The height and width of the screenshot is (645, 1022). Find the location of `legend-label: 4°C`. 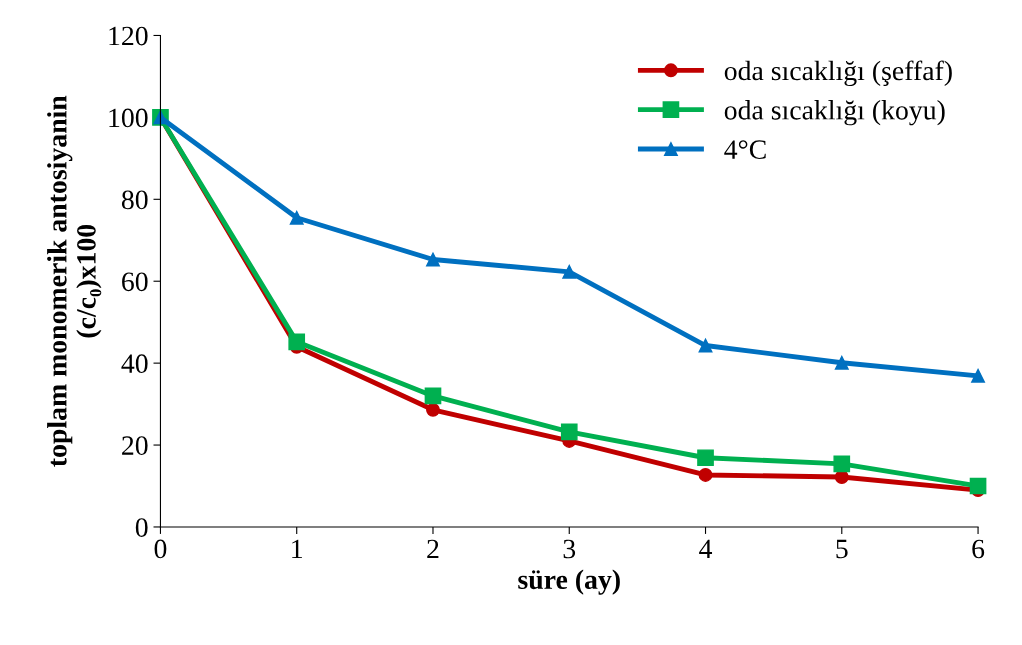

legend-label: 4°C is located at coordinates (745, 149).